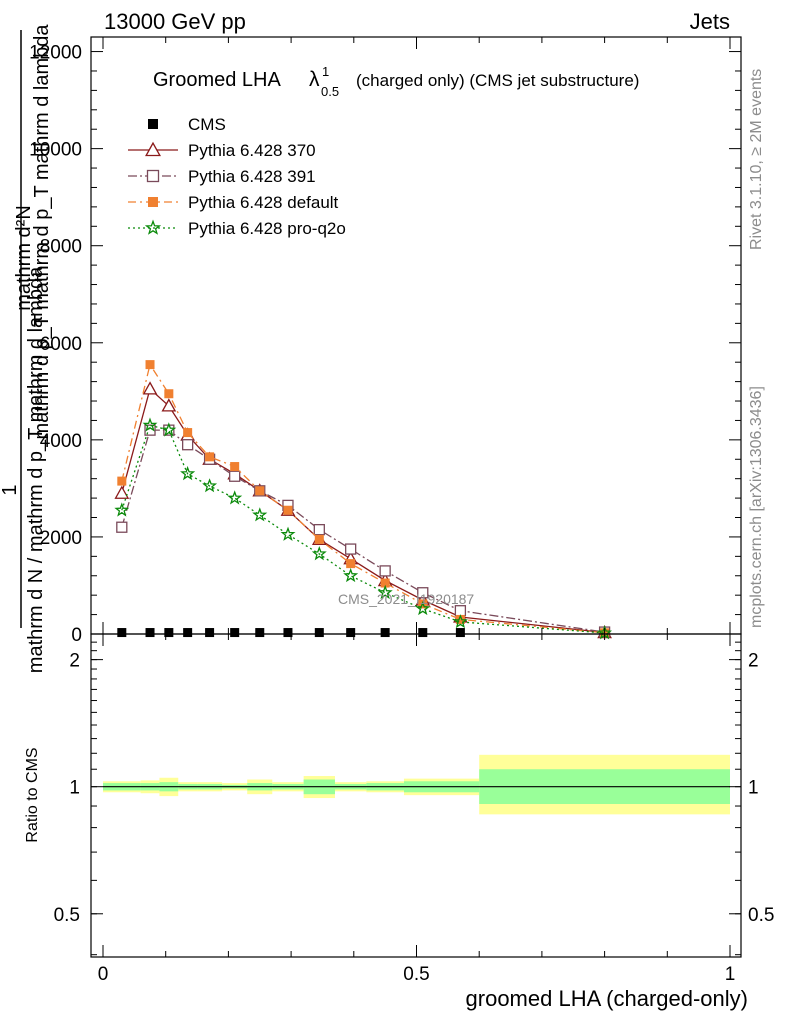 The height and width of the screenshot is (1024, 786). I want to click on title-main: Groomed LHA, so click(217, 80).